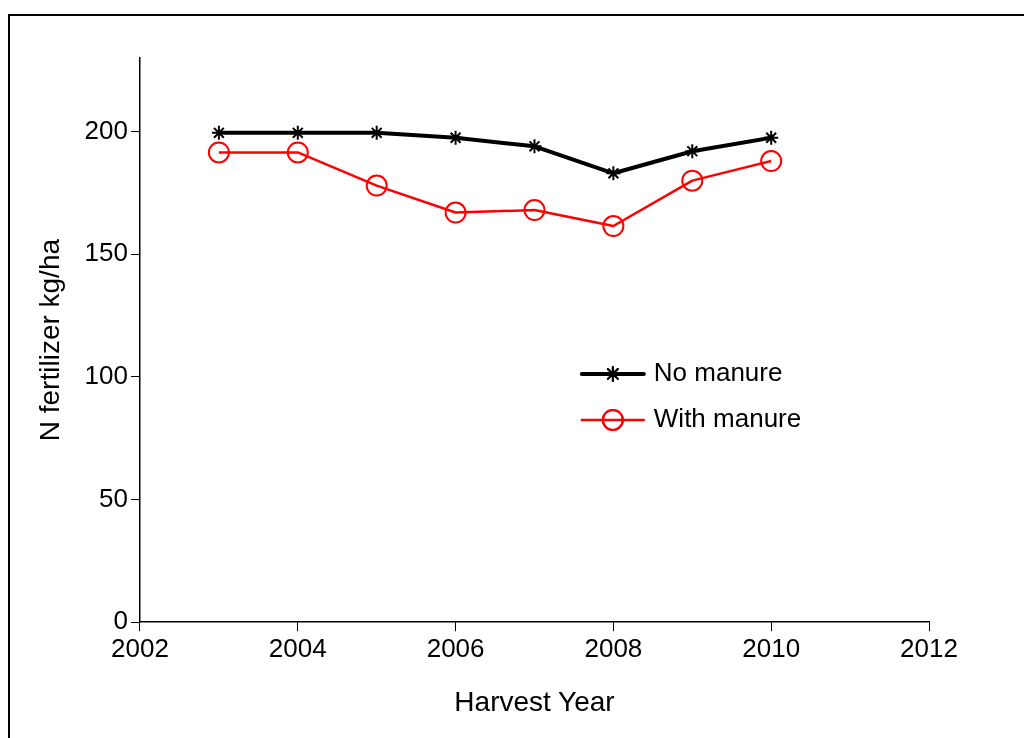  Describe the element at coordinates (718, 372) in the screenshot. I see `legend-label: No manure` at that location.